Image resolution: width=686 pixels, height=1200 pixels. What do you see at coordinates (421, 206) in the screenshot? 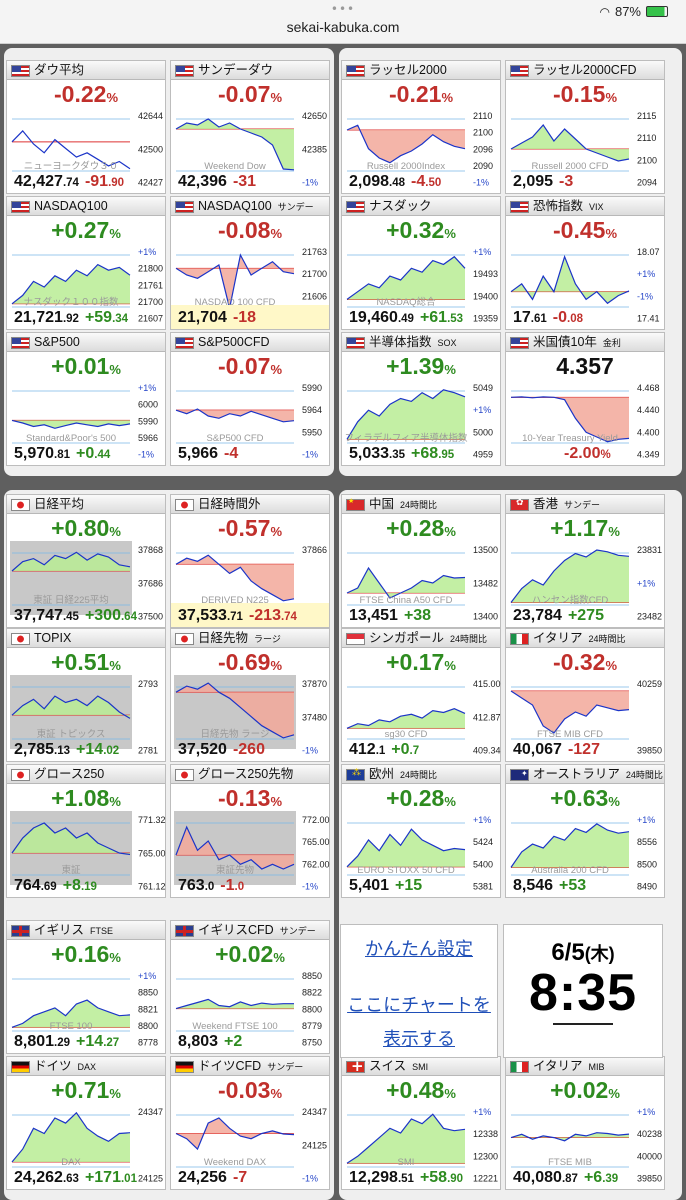
I see `tile-header: ナスダック` at bounding box center [421, 206].